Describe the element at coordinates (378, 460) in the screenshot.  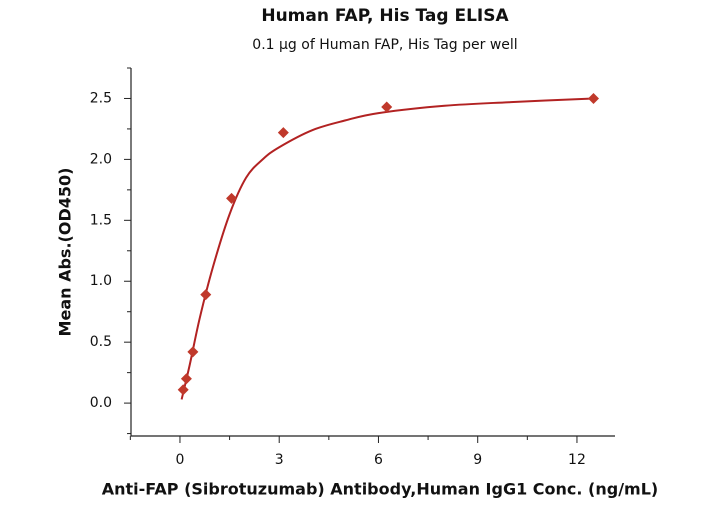
I see `x-tick-label: 6` at that location.